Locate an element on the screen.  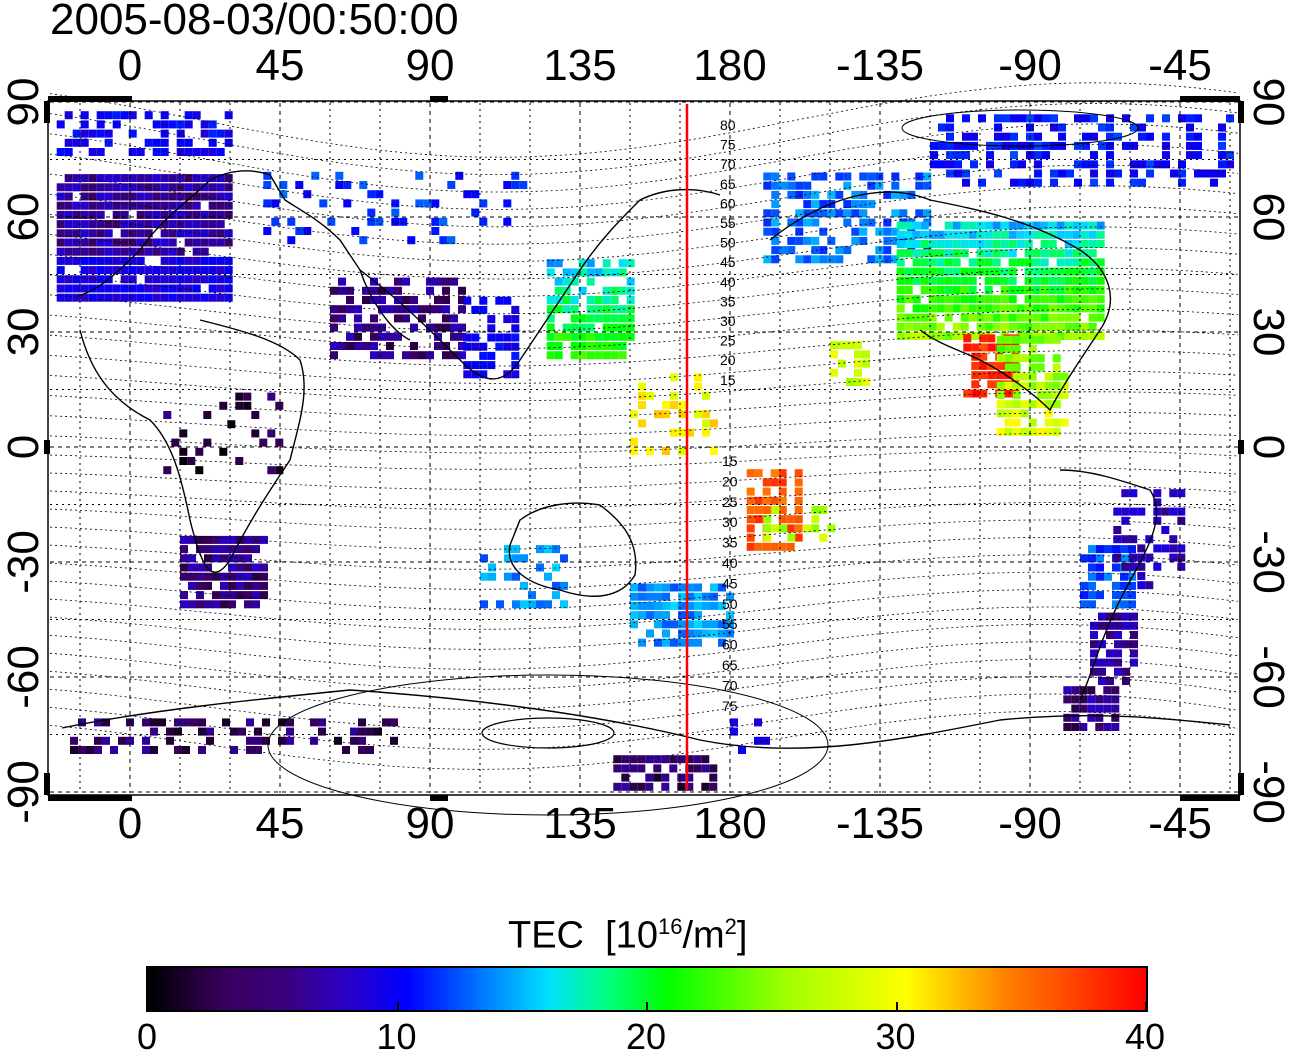
magnetic-latitude-label: 50 is located at coordinates (728, 243).